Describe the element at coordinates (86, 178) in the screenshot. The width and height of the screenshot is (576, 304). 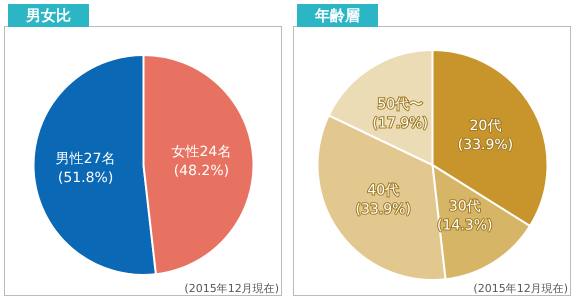
I see `data-label: (51.8%)` at that location.